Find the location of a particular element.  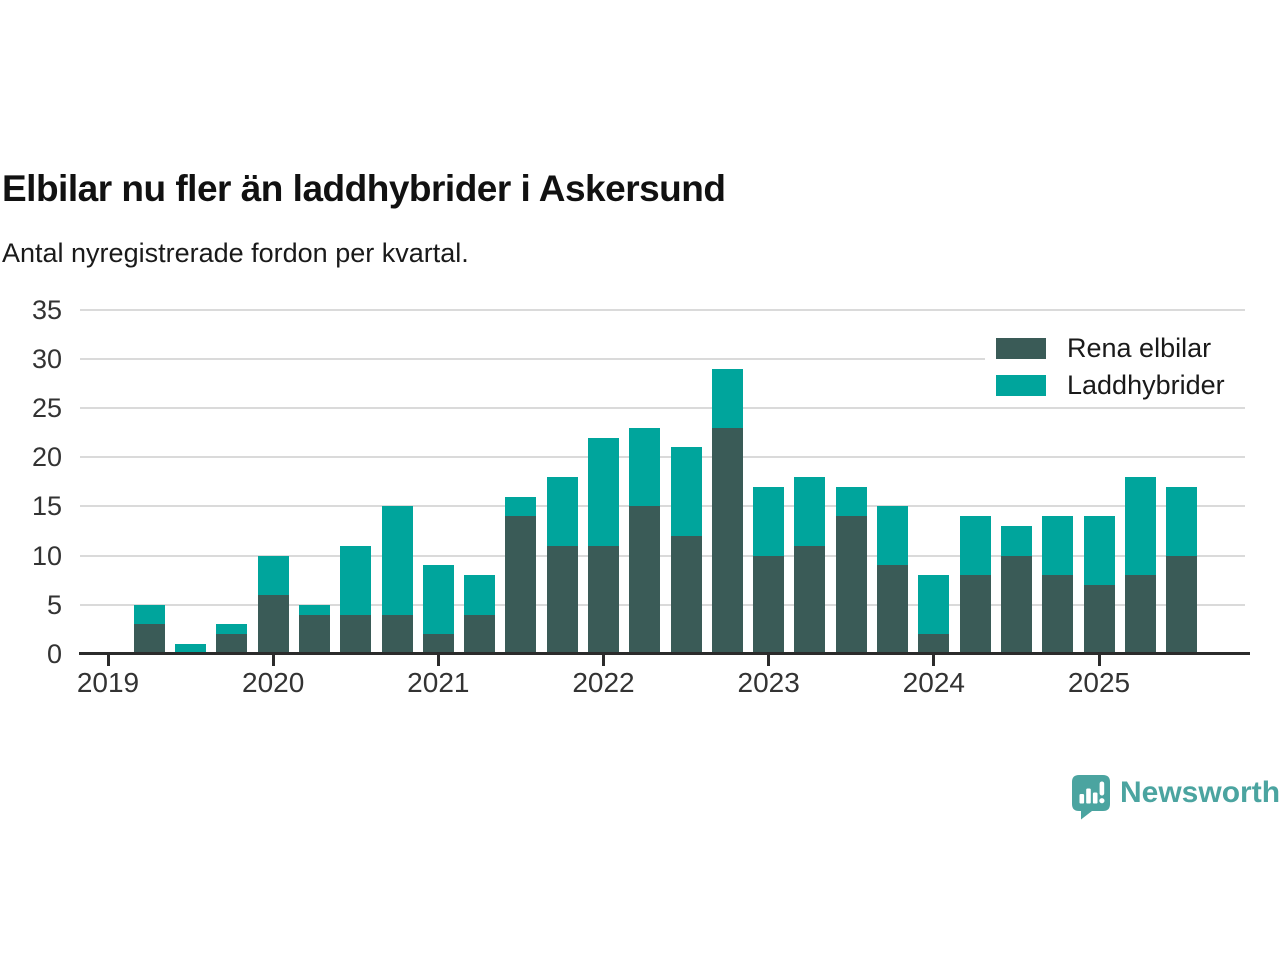

y-tick-label-30: 30 is located at coordinates (46, 358).